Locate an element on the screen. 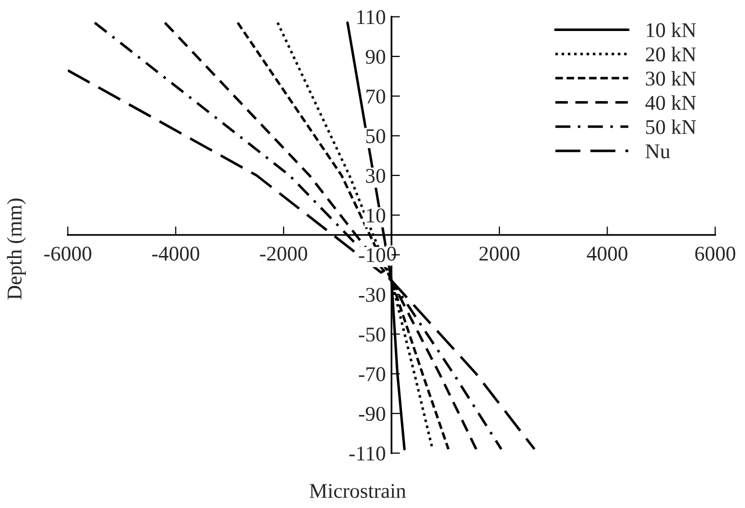  y-tick-label: 30 is located at coordinates (376, 175).